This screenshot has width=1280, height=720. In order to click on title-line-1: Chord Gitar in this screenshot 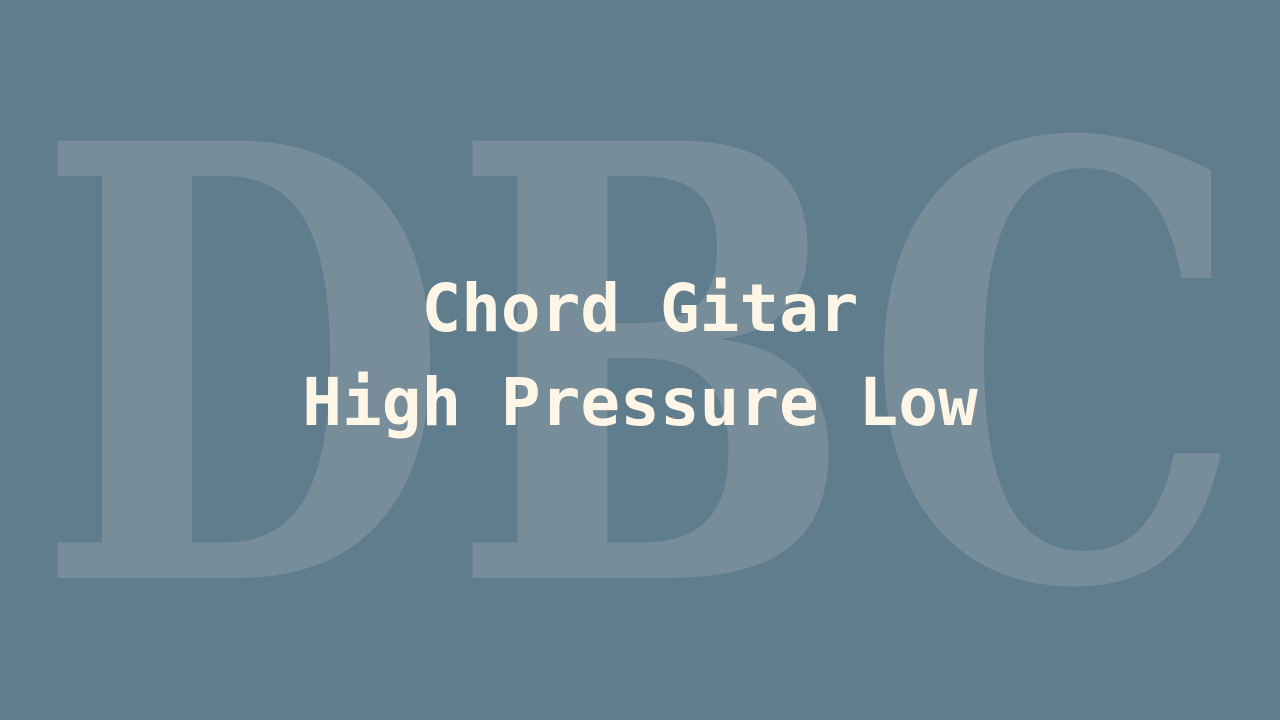, I will do `click(640, 308)`.